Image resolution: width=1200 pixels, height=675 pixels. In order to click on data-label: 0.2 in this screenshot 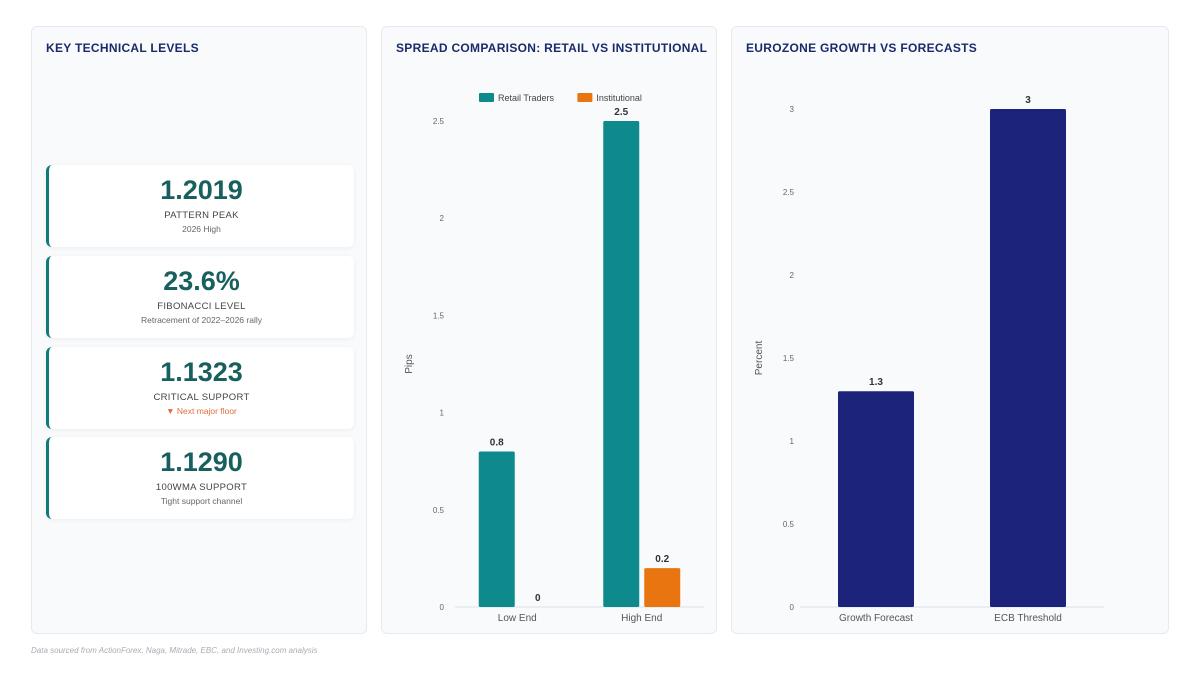, I will do `click(662, 559)`.